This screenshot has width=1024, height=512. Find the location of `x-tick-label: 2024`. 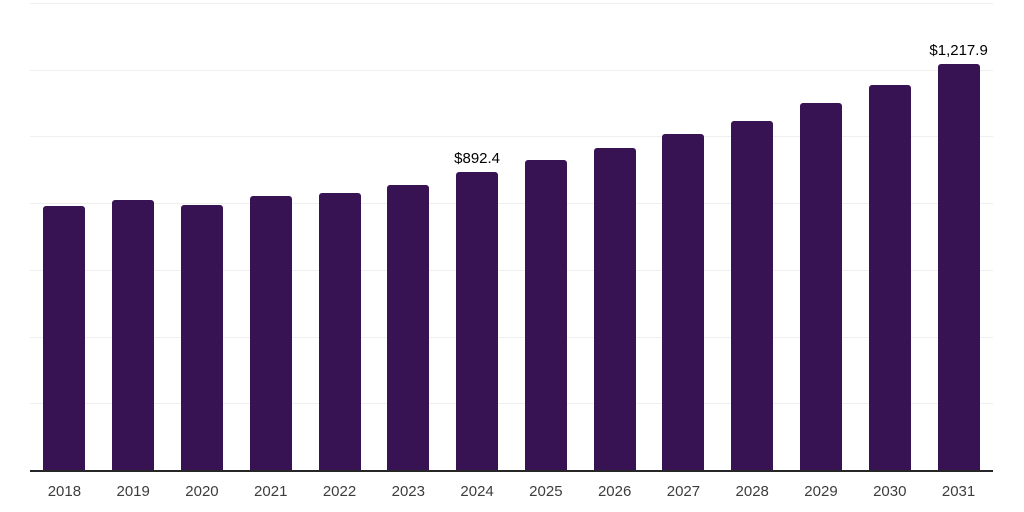

x-tick-label: 2024 is located at coordinates (477, 491).